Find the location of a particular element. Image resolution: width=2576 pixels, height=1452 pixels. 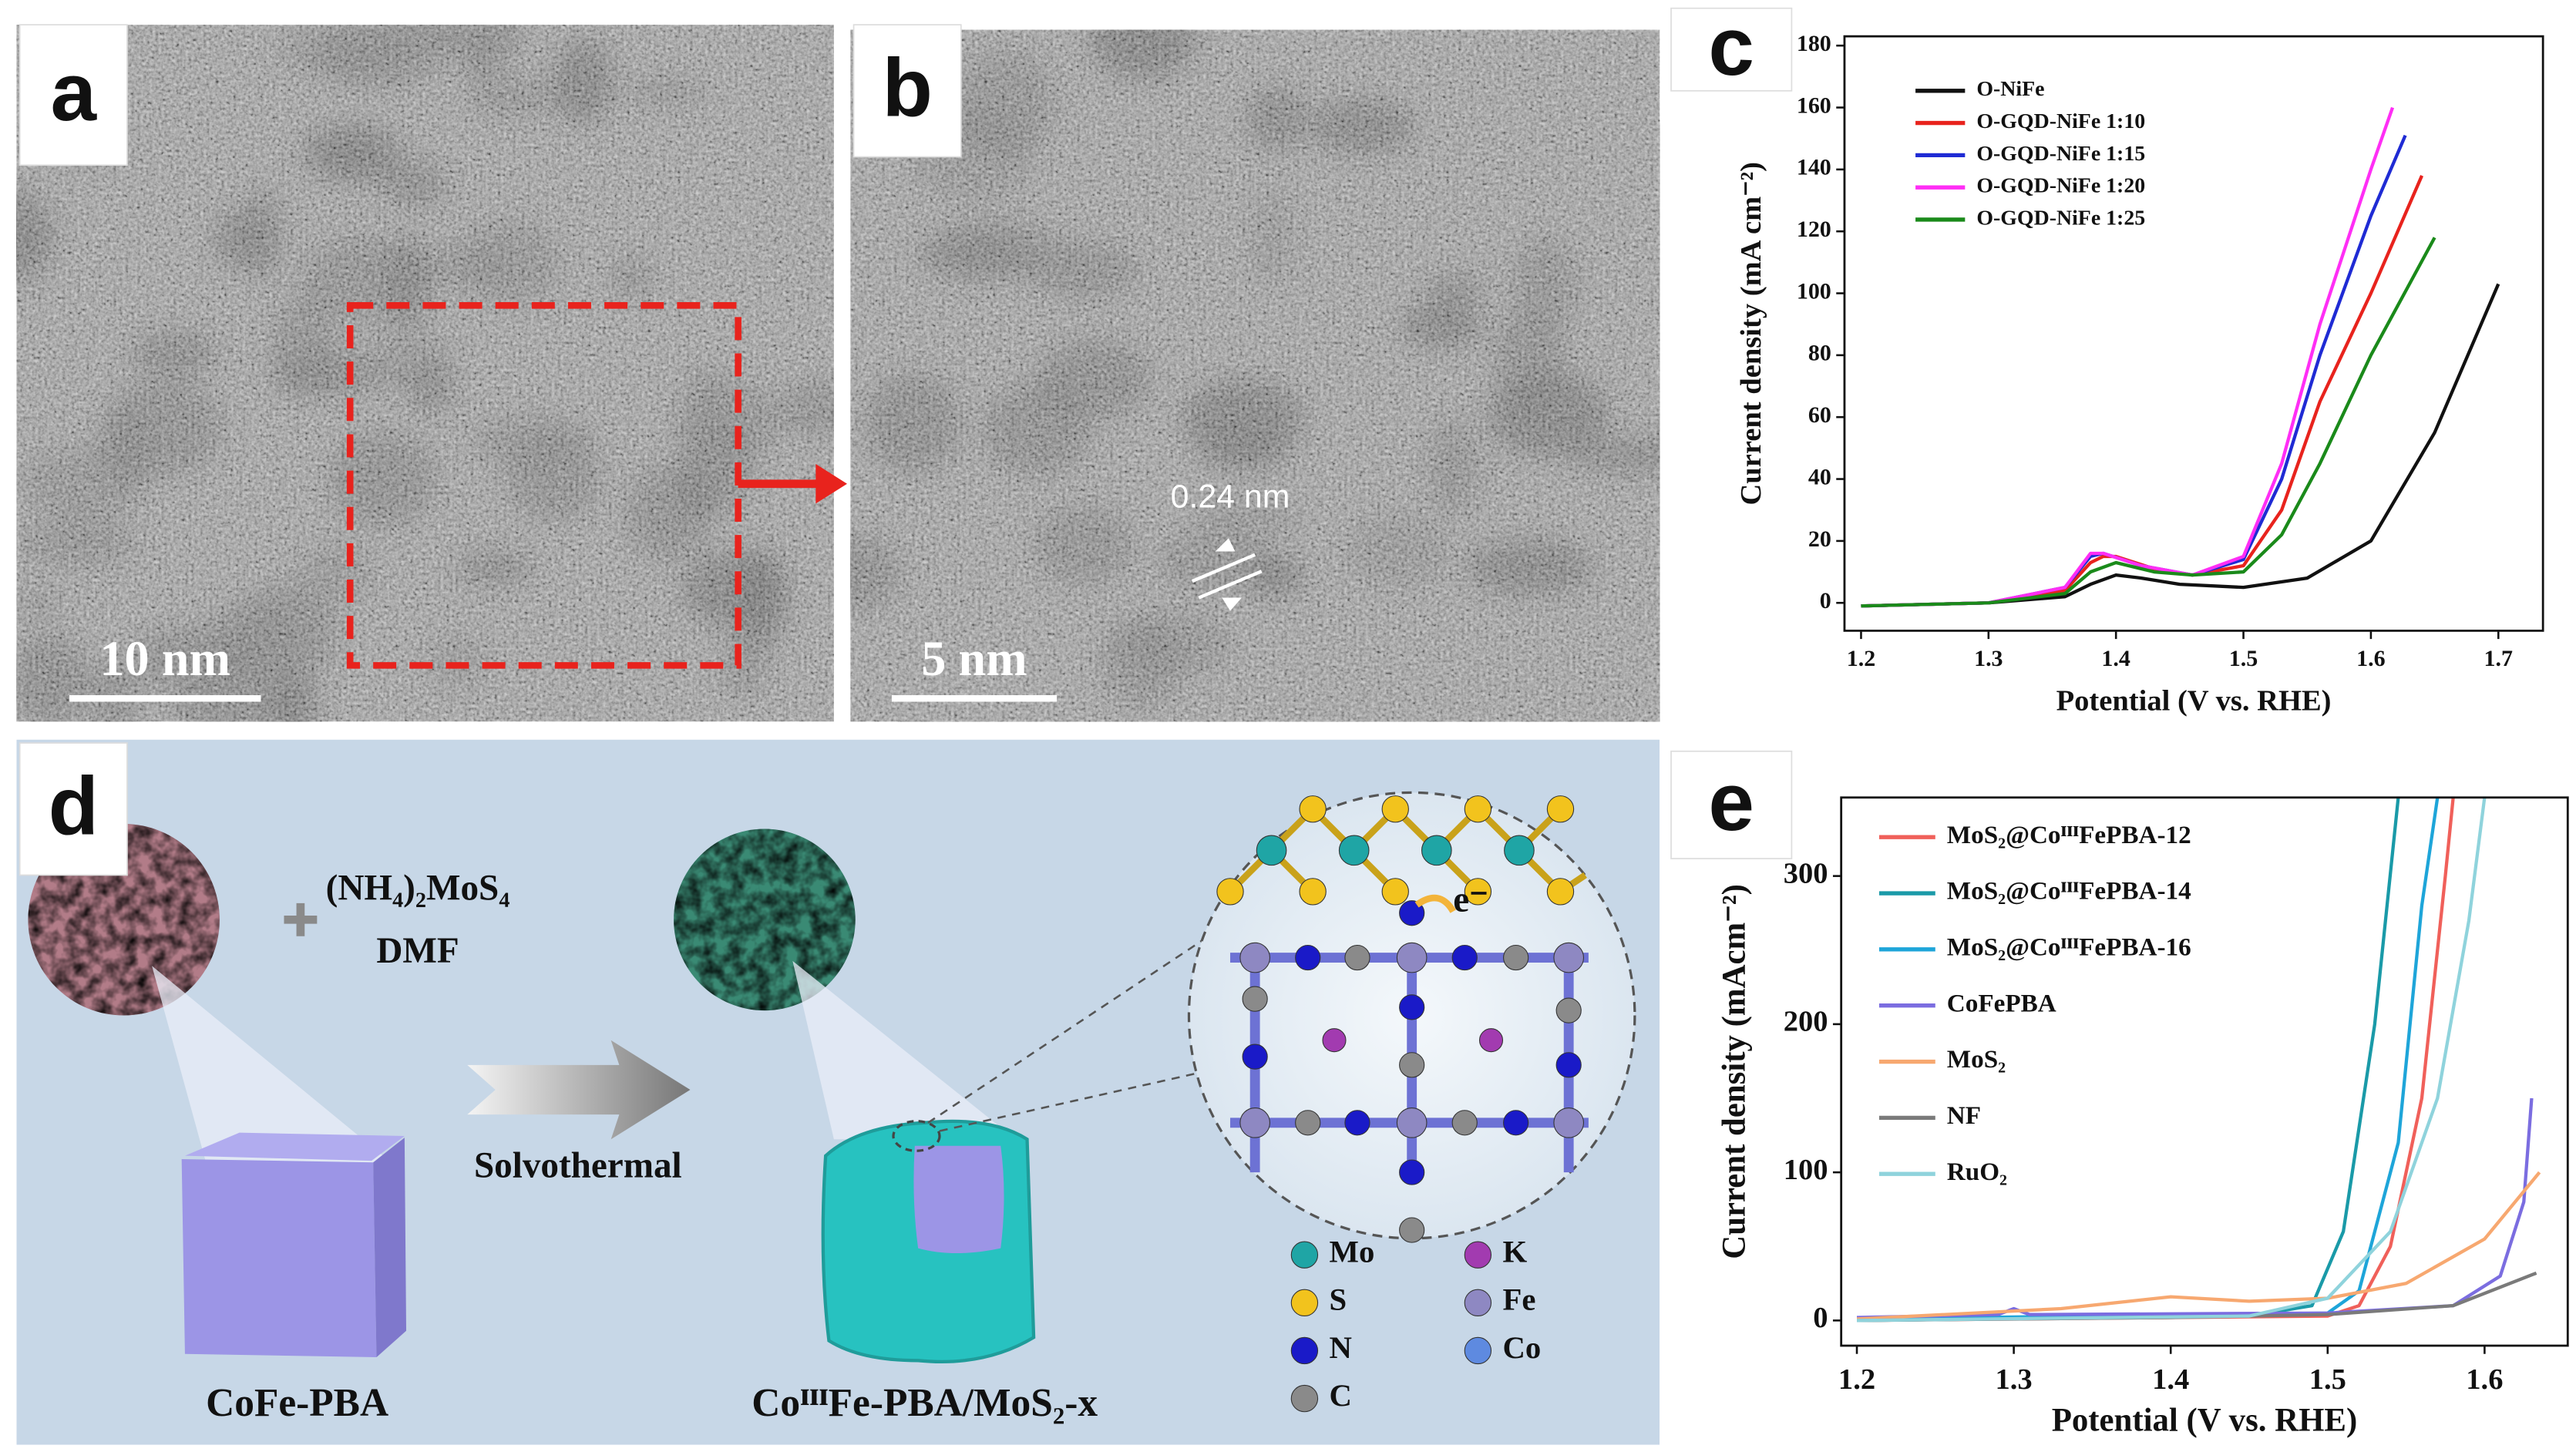

legend-label: MoS₂@CoᴵᴵᴵFePBA-12 is located at coordinates (2069, 835).